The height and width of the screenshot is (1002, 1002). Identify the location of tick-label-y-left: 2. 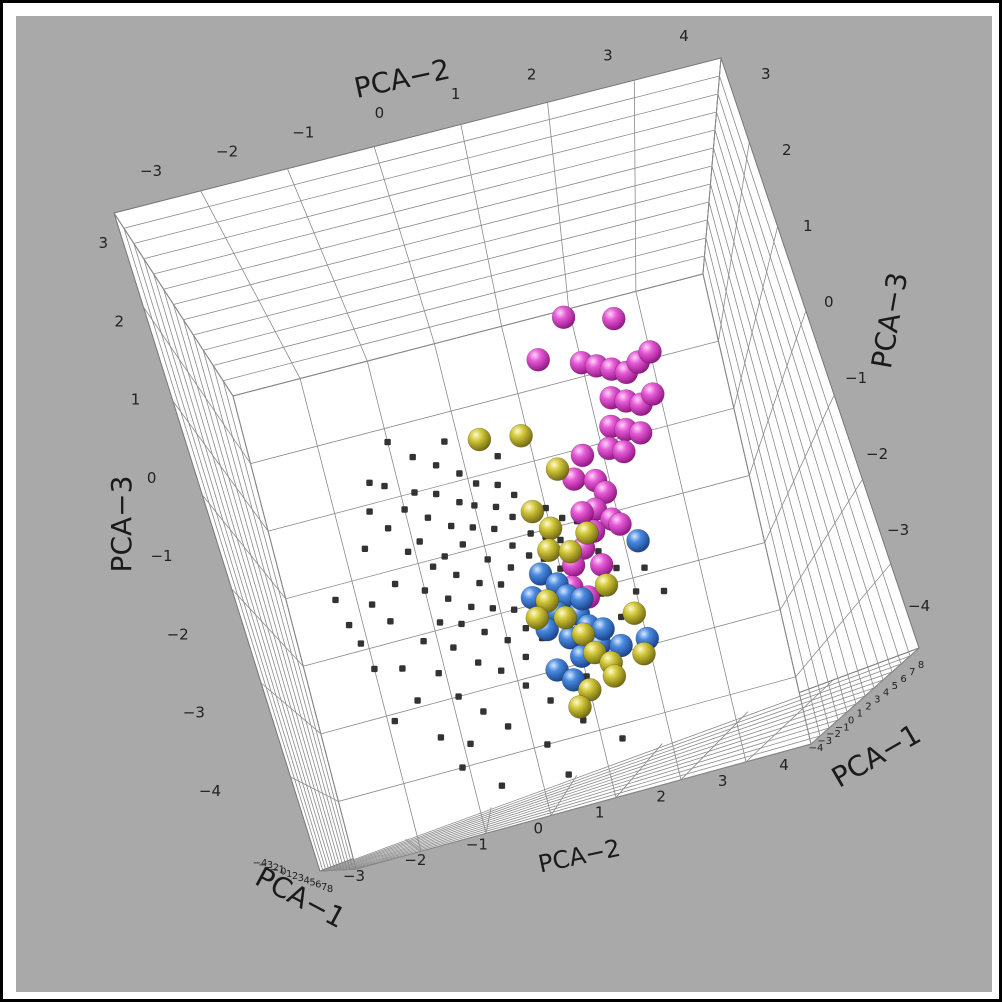
(120, 321).